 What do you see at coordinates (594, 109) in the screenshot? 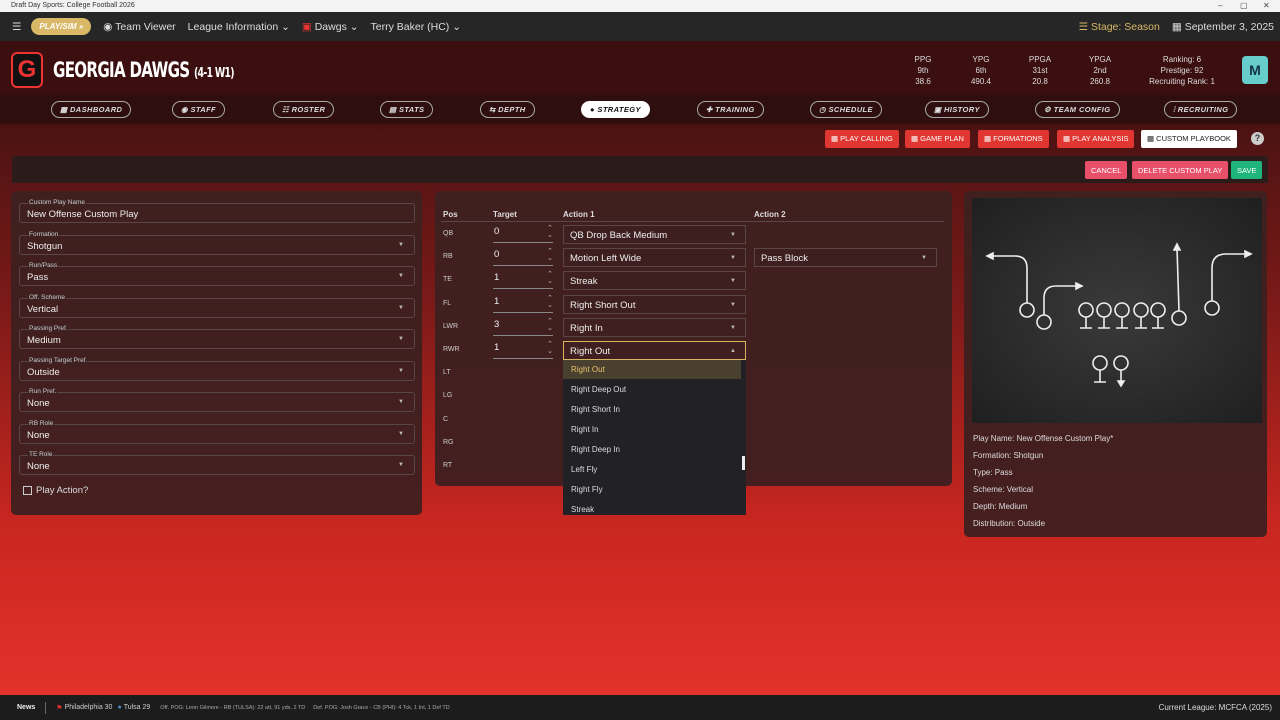
I see `tab-icon: ●` at bounding box center [594, 109].